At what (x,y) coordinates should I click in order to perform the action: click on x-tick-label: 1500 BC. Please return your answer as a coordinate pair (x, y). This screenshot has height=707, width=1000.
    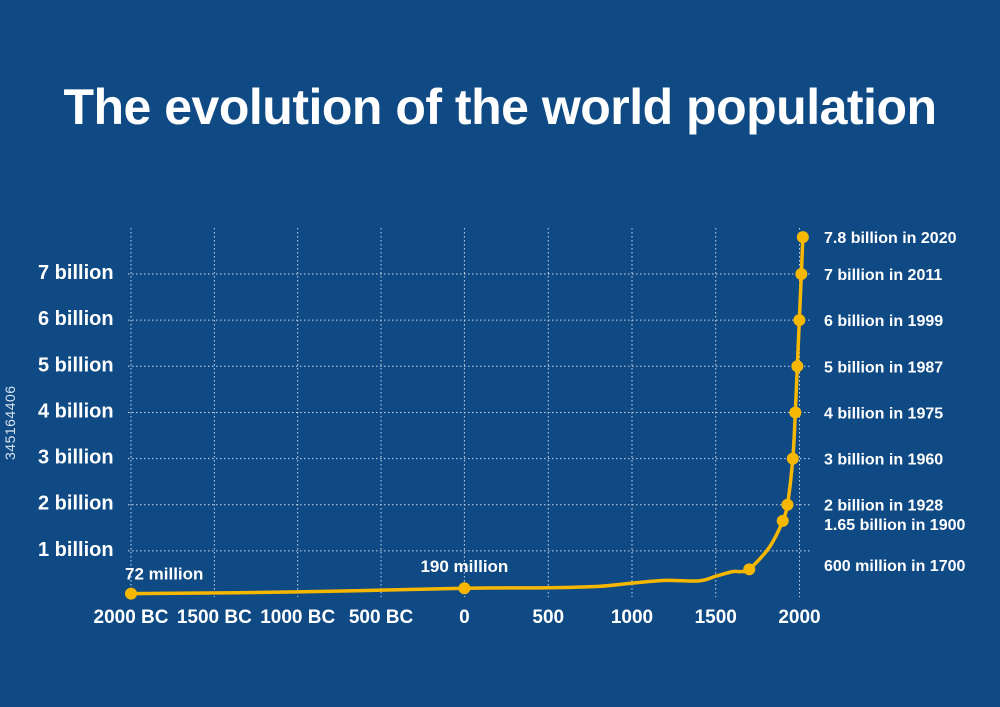
    Looking at the image, I should click on (214, 617).